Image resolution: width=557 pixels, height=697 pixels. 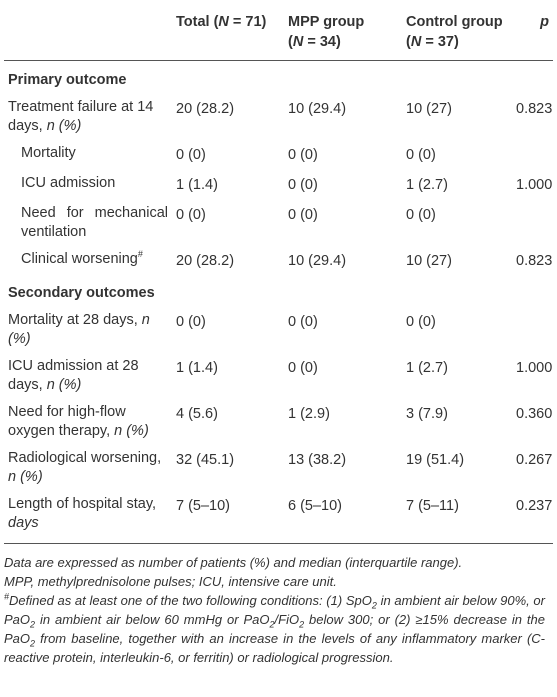 What do you see at coordinates (88, 330) in the screenshot?
I see `row-label: Mortality at 28 days, n (%)` at bounding box center [88, 330].